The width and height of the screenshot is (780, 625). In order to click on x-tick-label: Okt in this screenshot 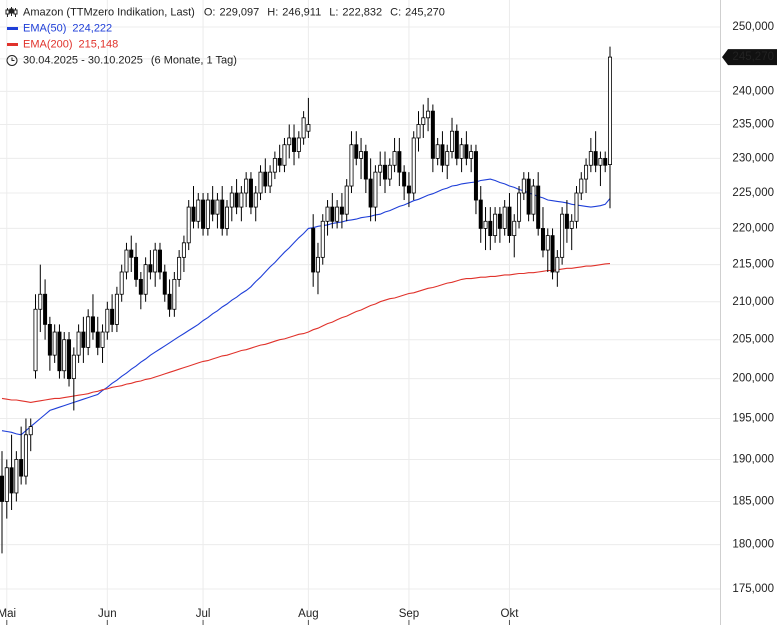, I will do `click(510, 614)`.